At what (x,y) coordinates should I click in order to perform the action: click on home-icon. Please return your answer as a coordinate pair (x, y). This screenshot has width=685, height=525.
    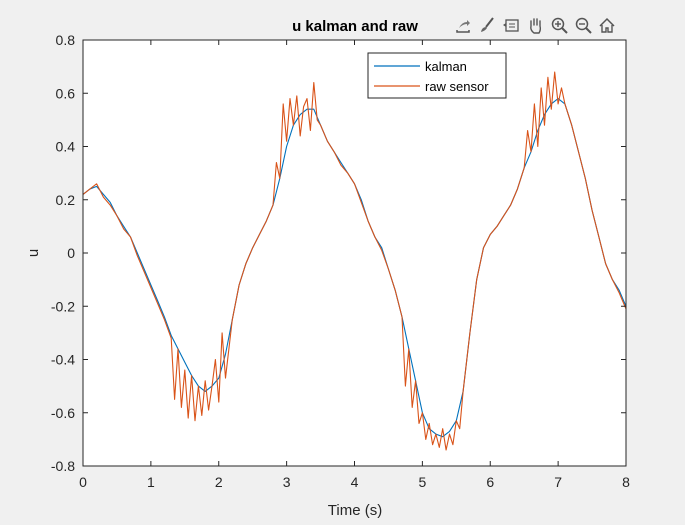
    Looking at the image, I should click on (607, 25).